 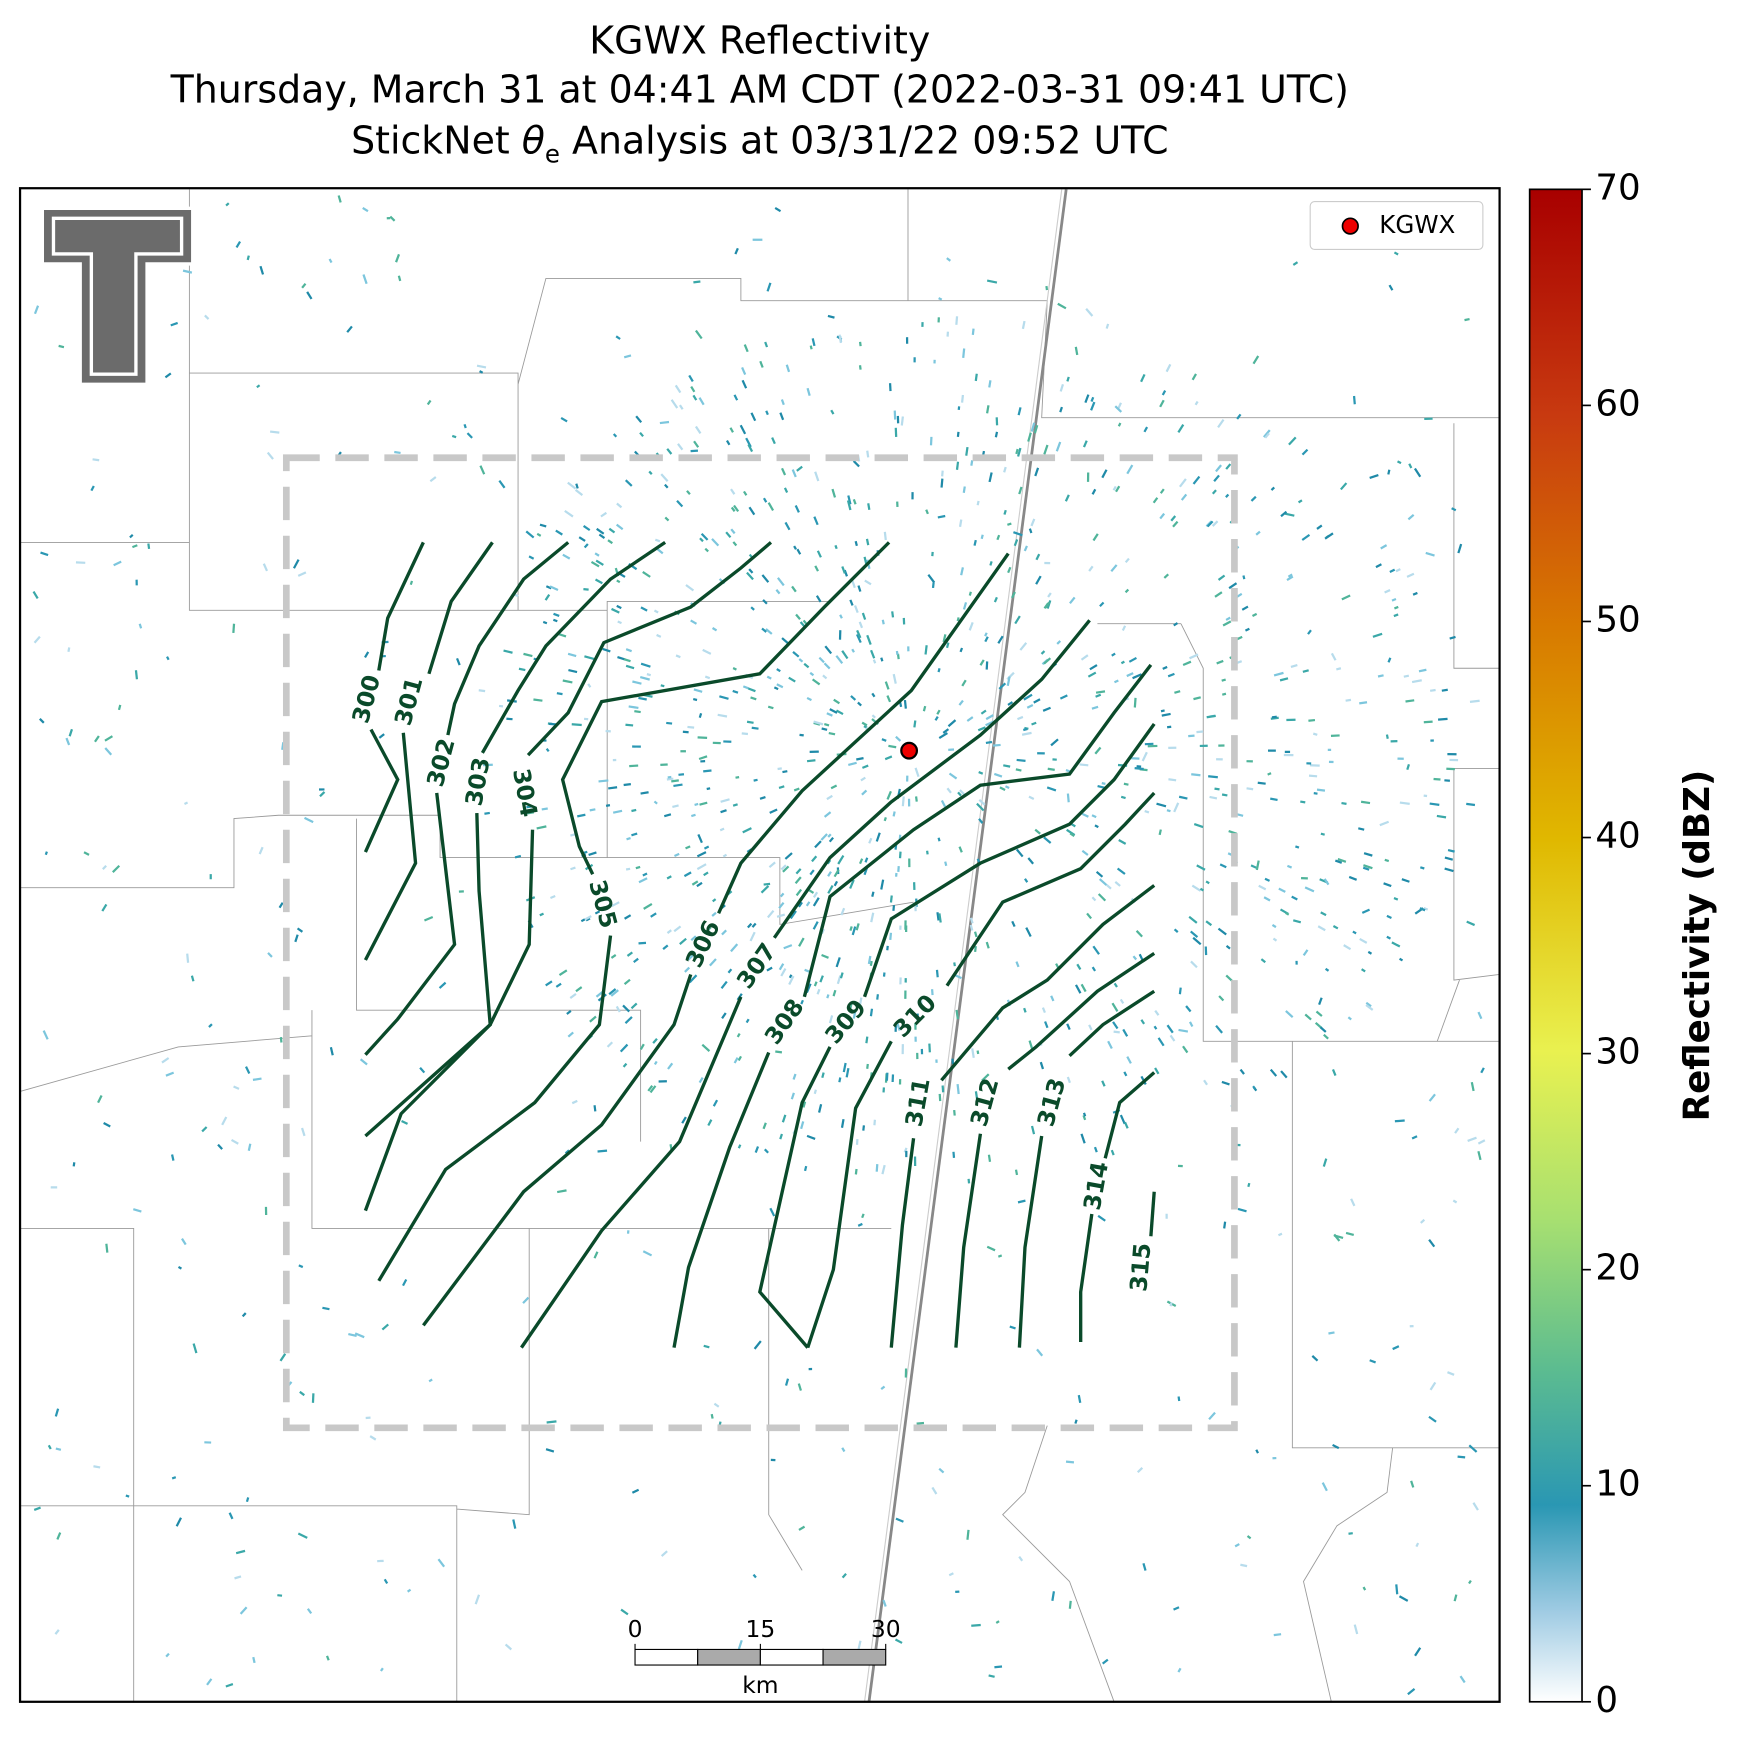 I want to click on scale-unit: km, so click(x=760, y=1685).